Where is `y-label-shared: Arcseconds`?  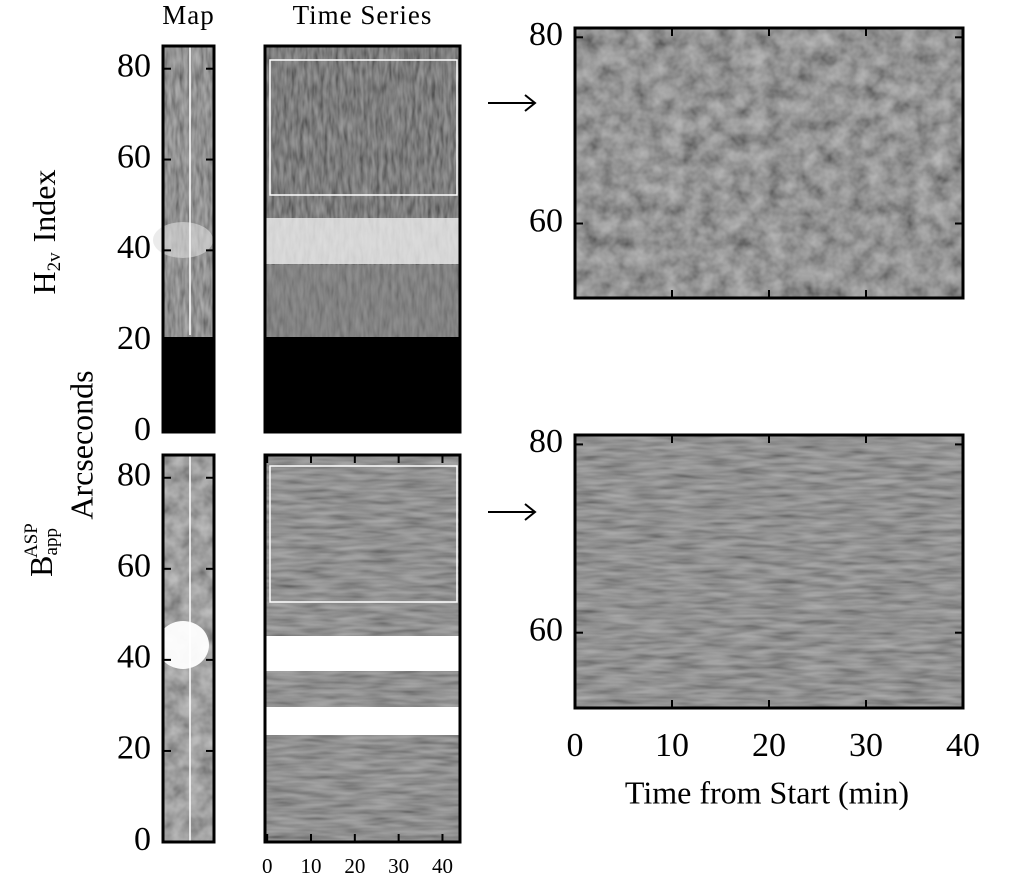
y-label-shared: Arcseconds is located at coordinates (81, 444).